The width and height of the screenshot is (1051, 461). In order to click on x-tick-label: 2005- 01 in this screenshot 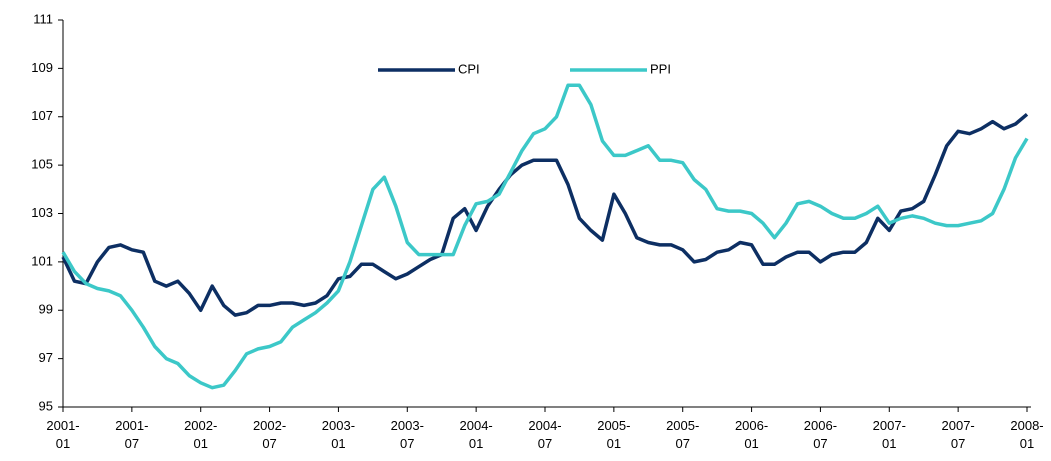, I will do `click(613, 434)`.